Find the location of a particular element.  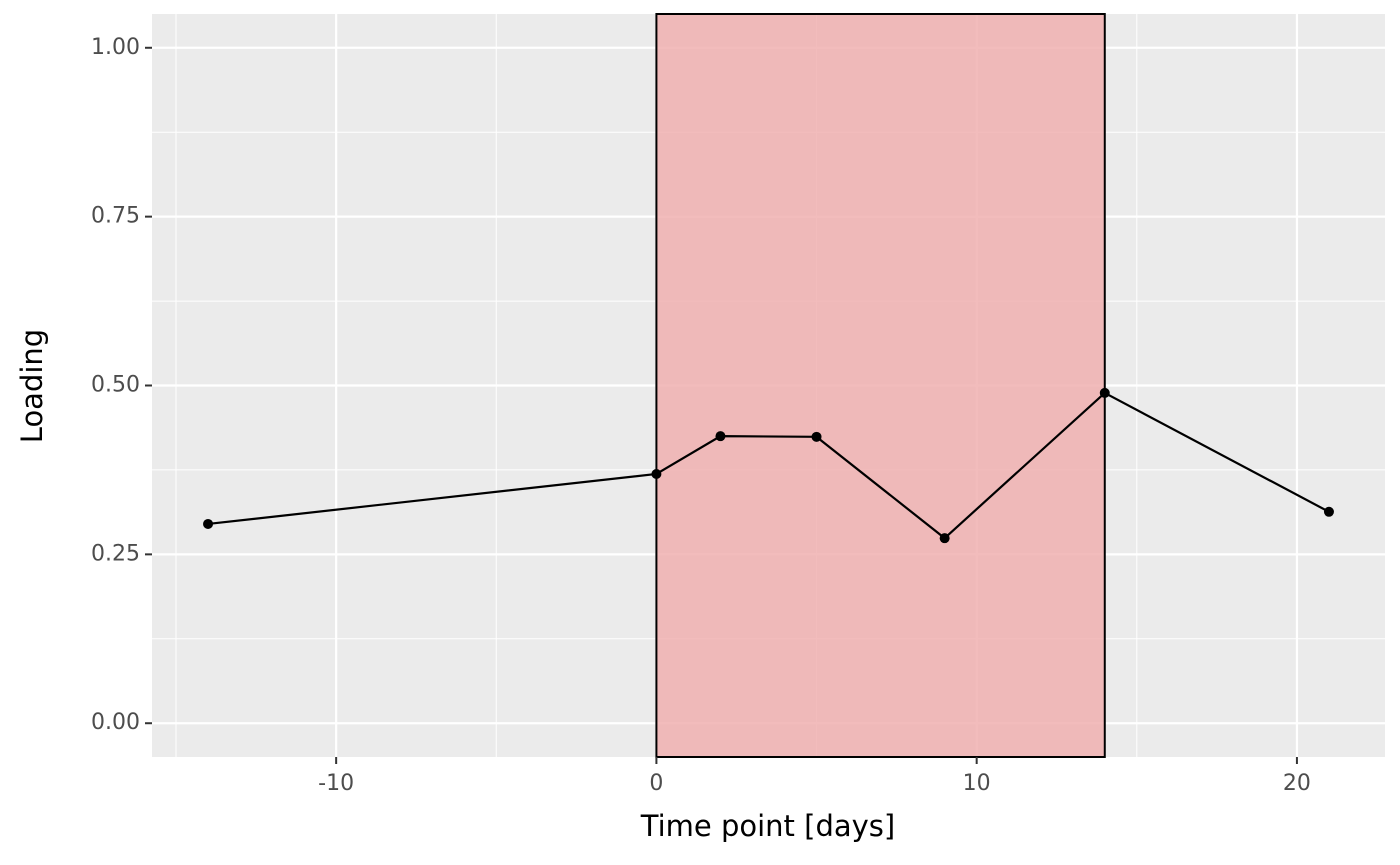

y-tick-label: 0.75 is located at coordinates (115, 216).